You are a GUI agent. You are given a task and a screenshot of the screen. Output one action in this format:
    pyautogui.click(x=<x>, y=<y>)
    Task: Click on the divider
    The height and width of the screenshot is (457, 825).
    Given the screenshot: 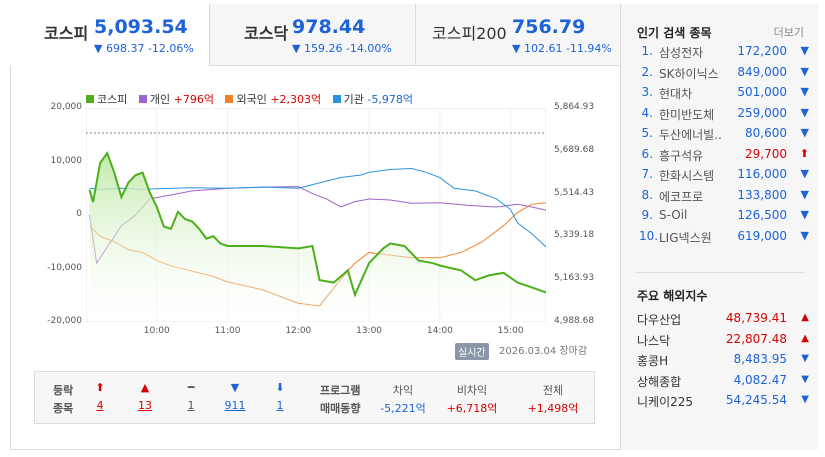 What is the action you would take?
    pyautogui.click(x=720, y=272)
    